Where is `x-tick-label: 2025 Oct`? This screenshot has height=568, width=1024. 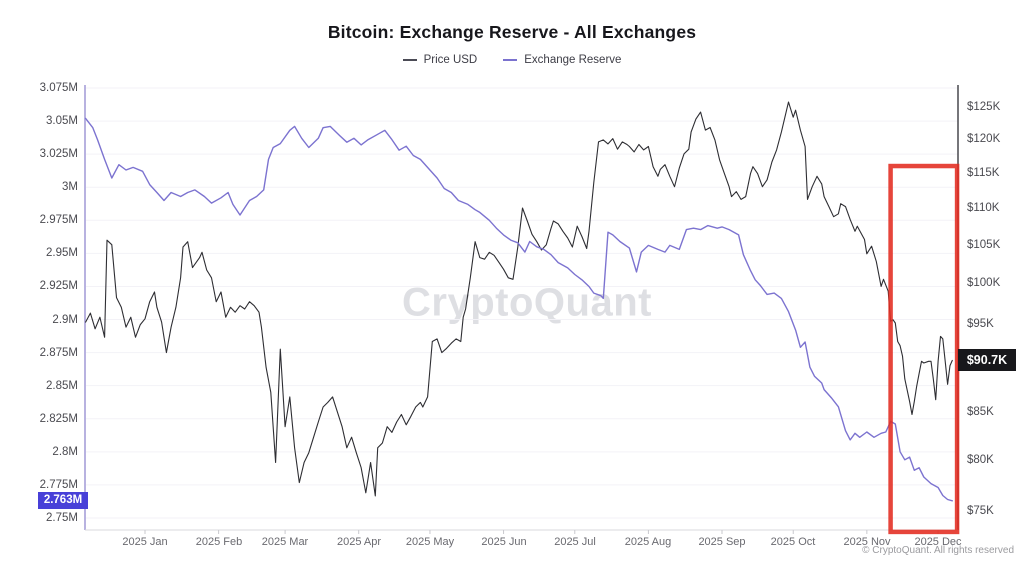
x-tick-label: 2025 Oct is located at coordinates (793, 542).